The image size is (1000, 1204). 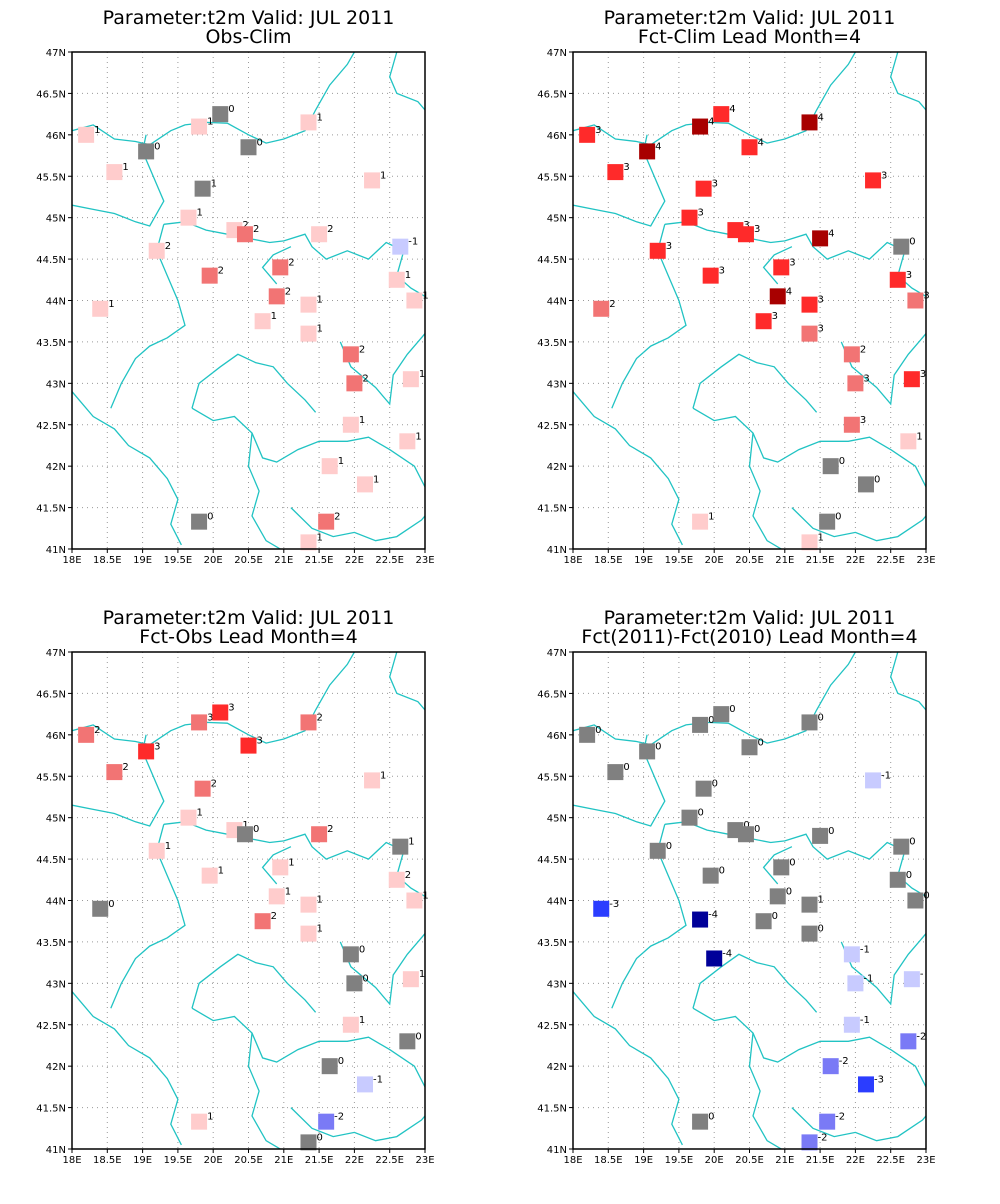 I want to click on x-tick-label: 21E, so click(x=283, y=1160).